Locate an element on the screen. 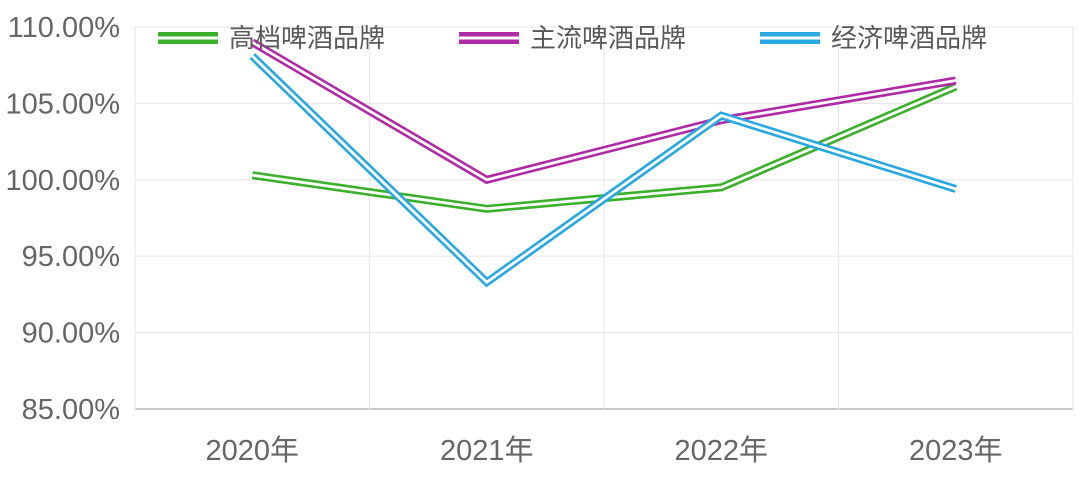  legend-label-mainstream: 主流啤酒品牌 is located at coordinates (608, 38).